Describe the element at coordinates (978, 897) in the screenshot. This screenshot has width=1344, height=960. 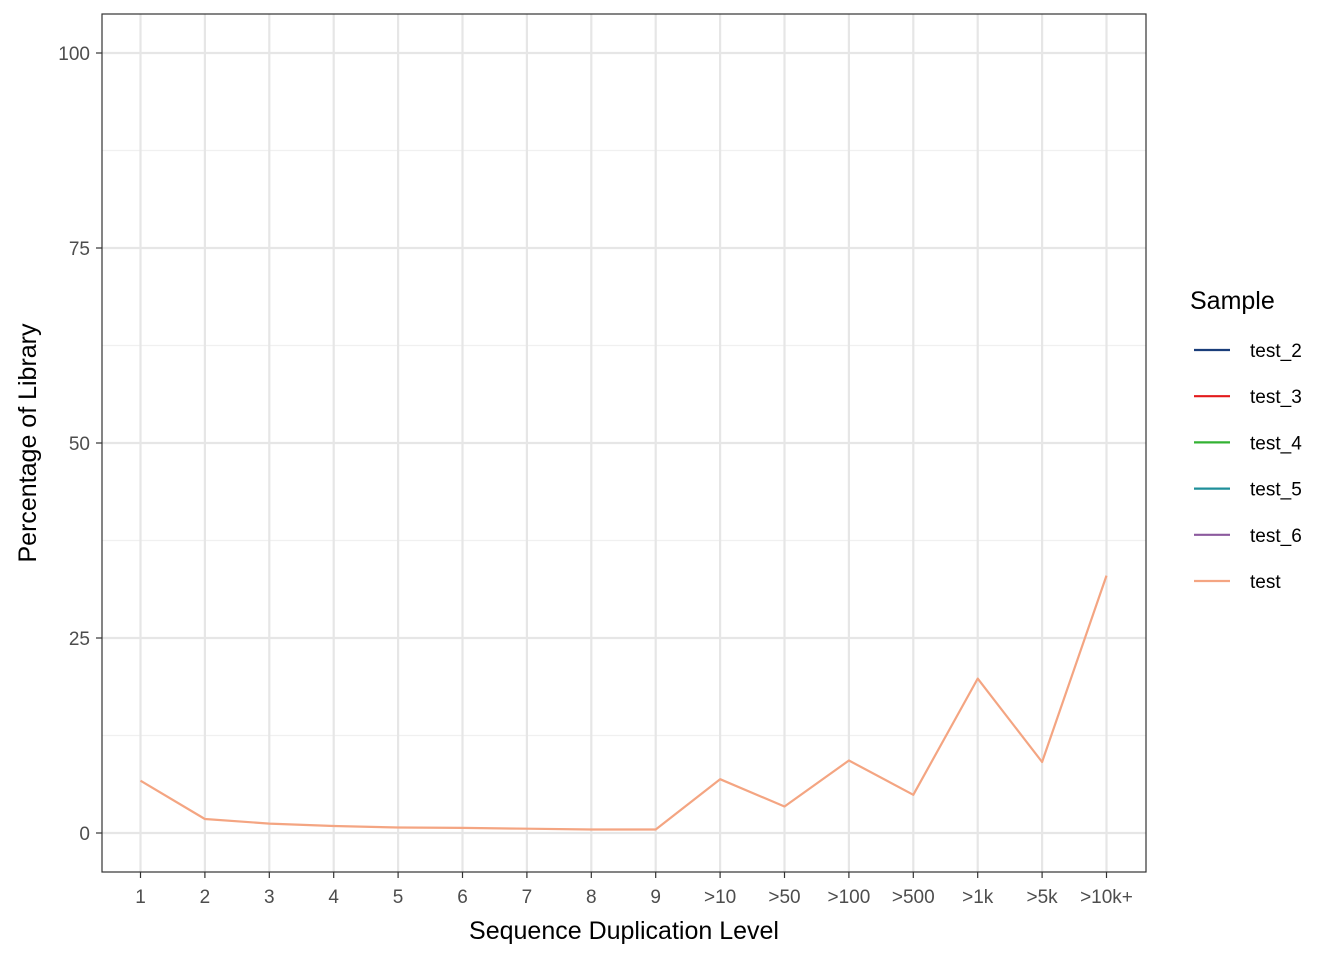
I see `x-tick-label: >1k` at that location.